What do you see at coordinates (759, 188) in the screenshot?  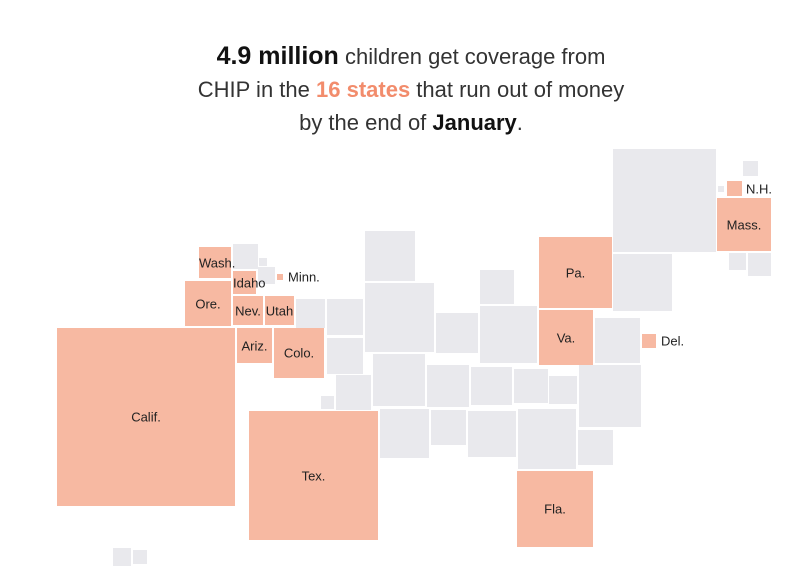 I see `state-label-nh: N.H.` at bounding box center [759, 188].